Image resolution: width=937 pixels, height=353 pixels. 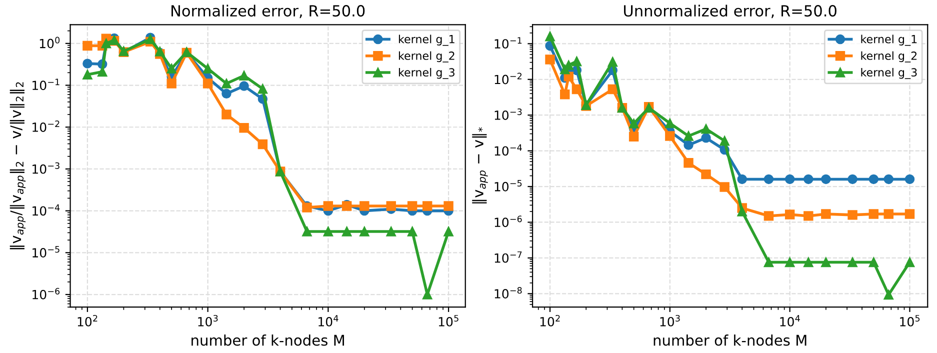 What do you see at coordinates (508, 292) in the screenshot?
I see `y-tick-label: 10$^{−8}$` at bounding box center [508, 292].